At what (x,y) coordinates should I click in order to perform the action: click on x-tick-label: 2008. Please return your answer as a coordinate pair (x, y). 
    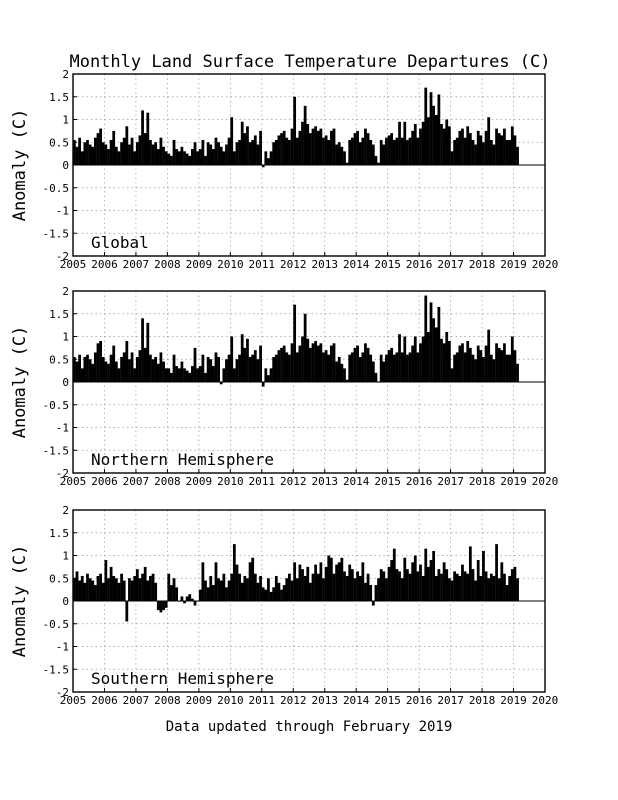
    Looking at the image, I should click on (167, 481).